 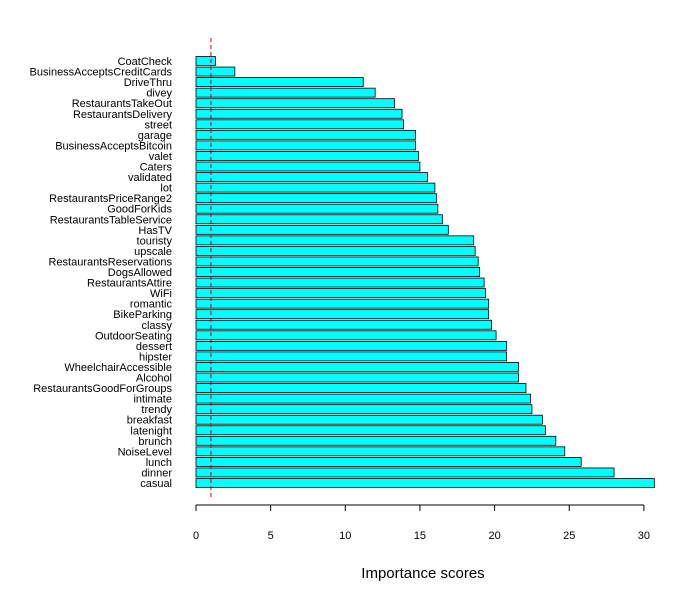 I want to click on category-label: BusinessAcceptsBitcoin, so click(x=113, y=146).